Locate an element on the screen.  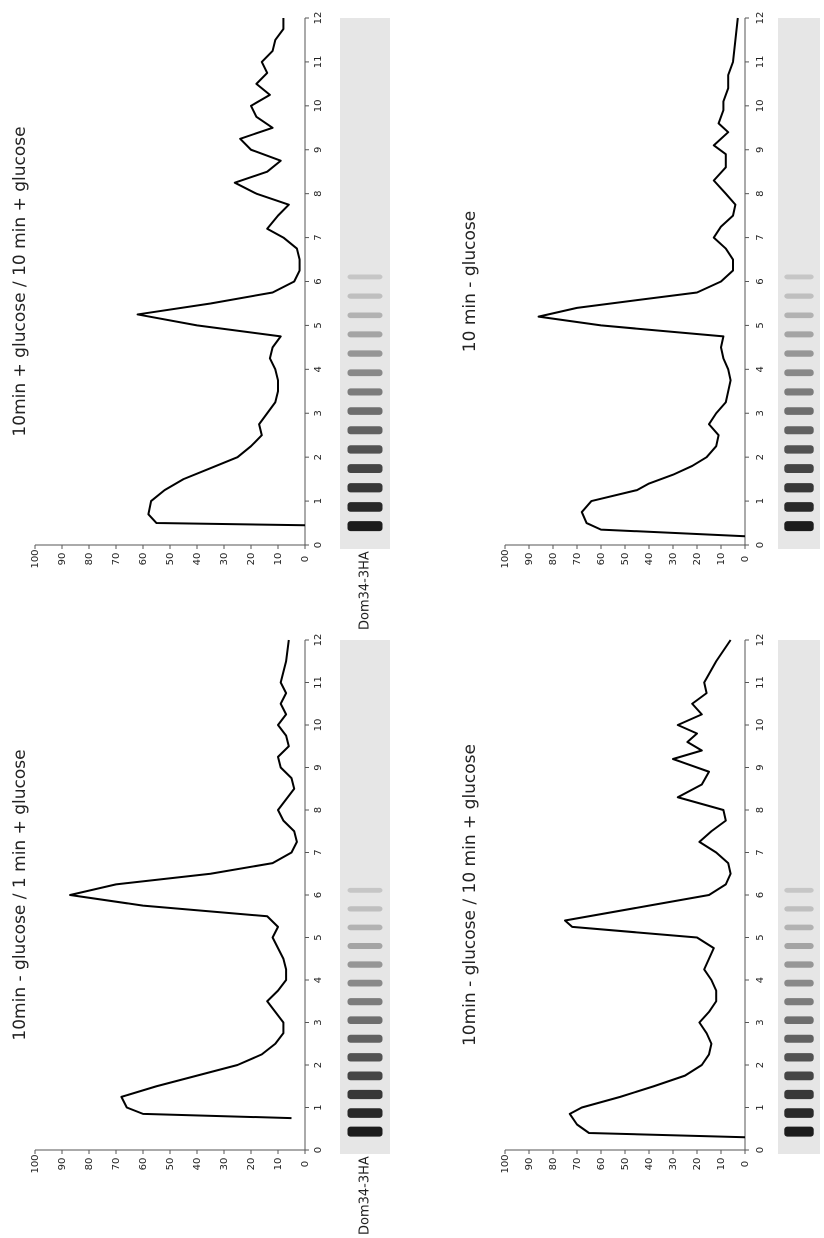
chart-title: 10min + glucose / 10 min + glucose is located at coordinates (20, 281).